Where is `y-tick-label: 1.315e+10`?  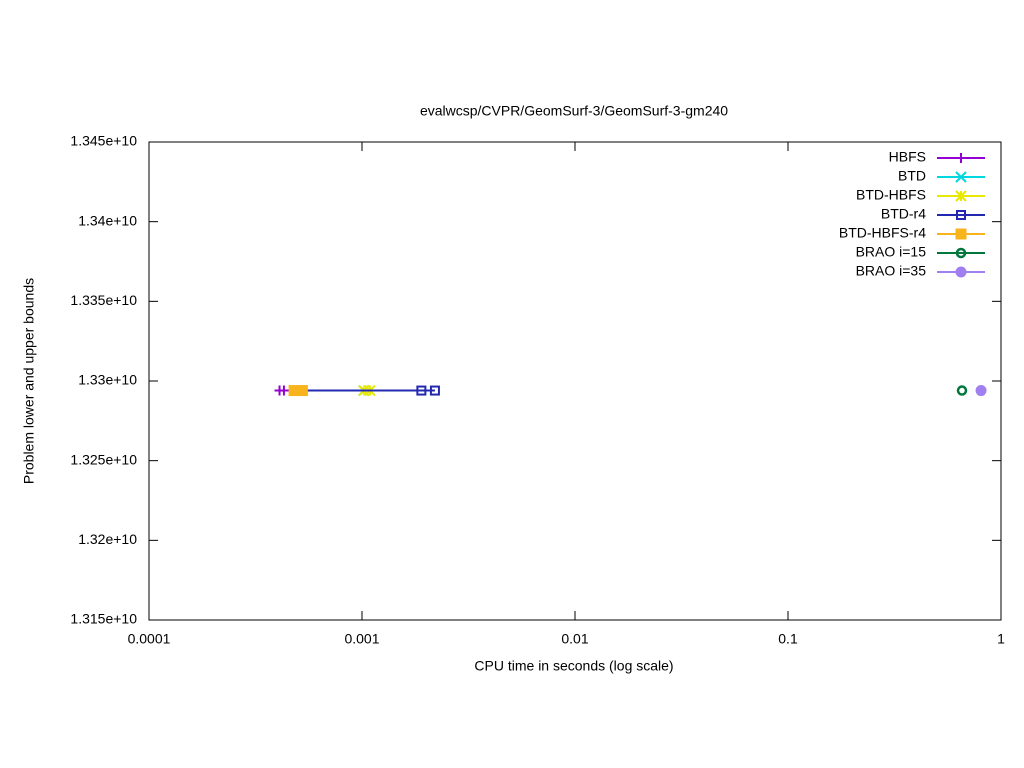
y-tick-label: 1.315e+10 is located at coordinates (103, 619).